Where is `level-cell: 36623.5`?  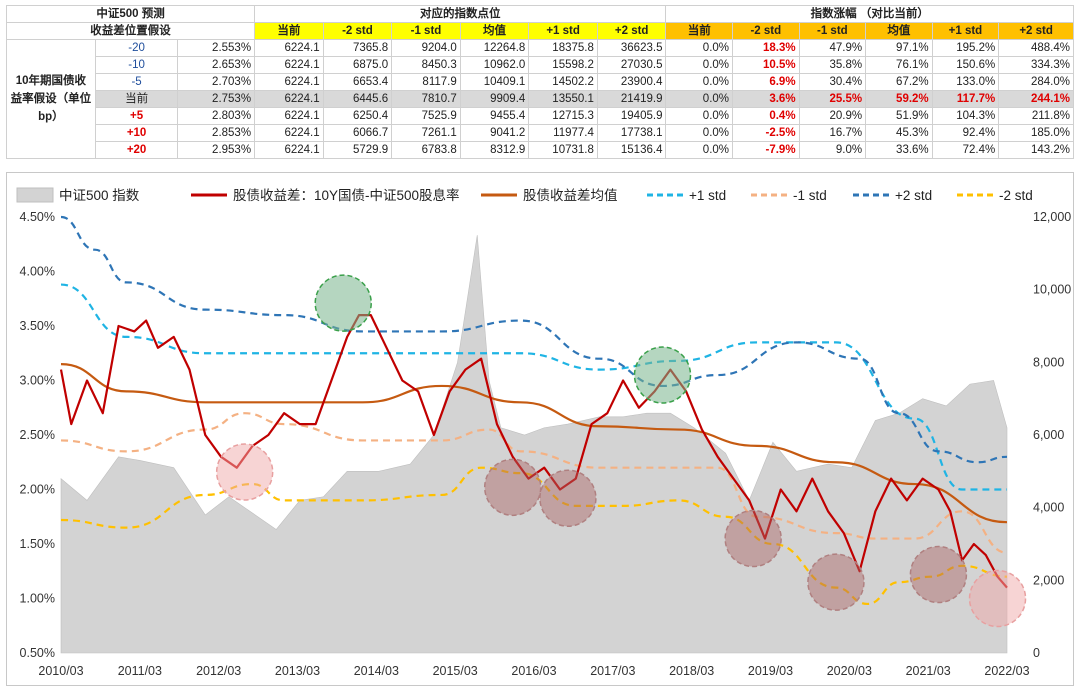
level-cell: 36623.5 is located at coordinates (631, 48).